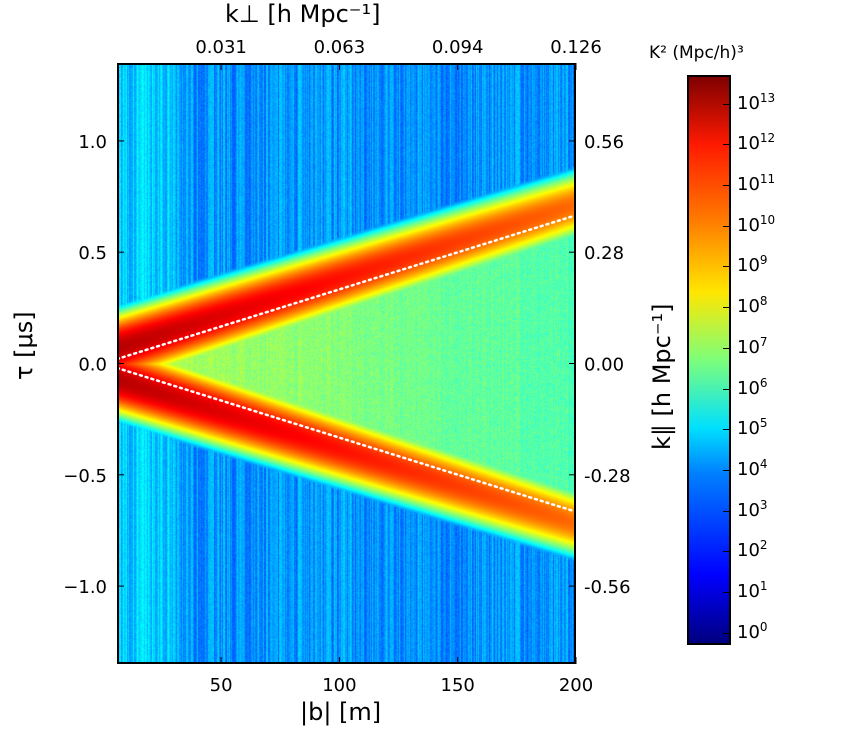 Image resolution: width=860 pixels, height=734 pixels. I want to click on colorbar-tick-label: 10¹⁰, so click(756, 224).